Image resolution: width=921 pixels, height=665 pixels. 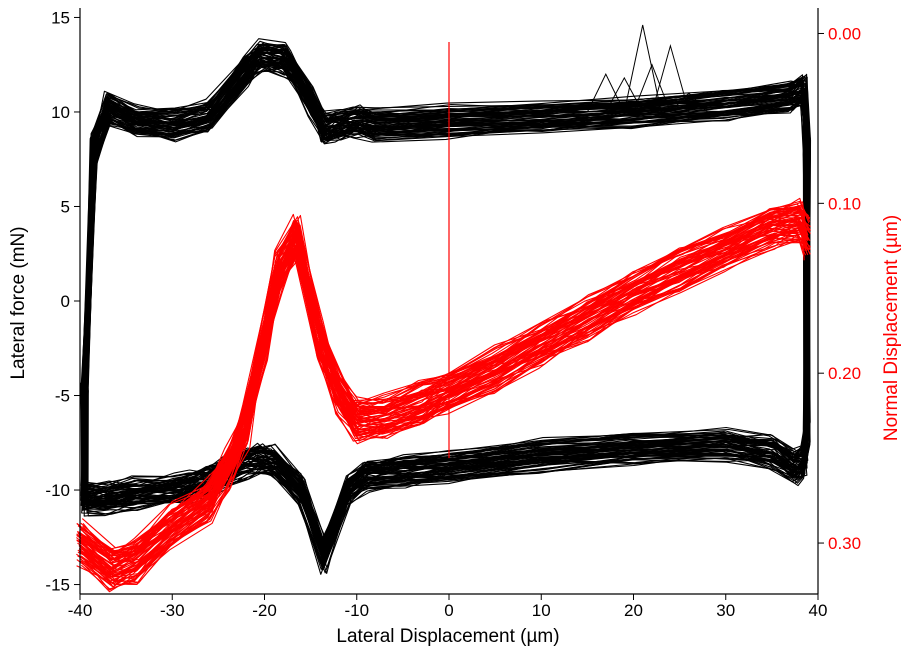 What do you see at coordinates (80, 610) in the screenshot?
I see `x-tick-label: -40` at bounding box center [80, 610].